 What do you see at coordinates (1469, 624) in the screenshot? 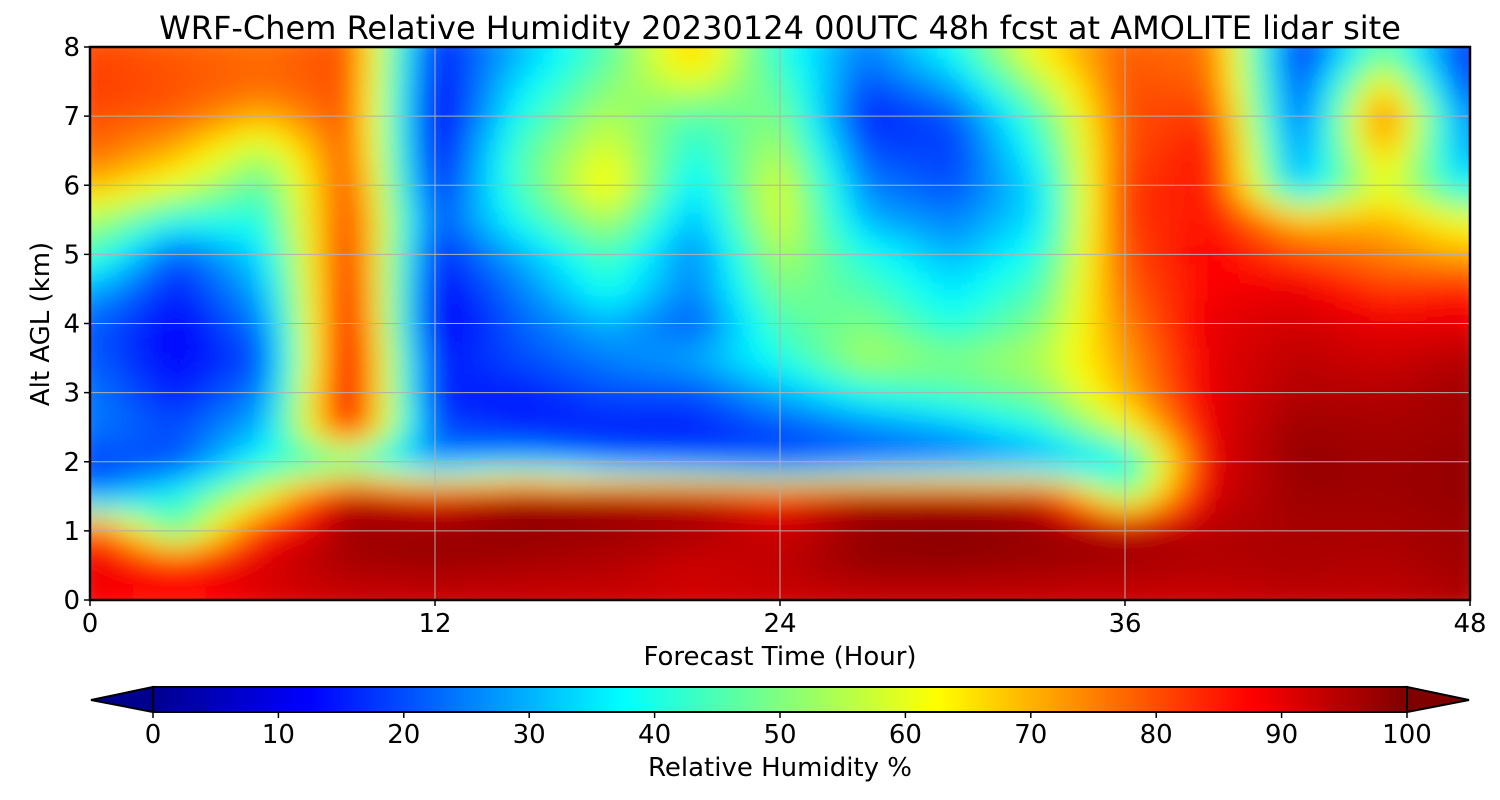
I see `x-tick-label: 48` at bounding box center [1469, 624].